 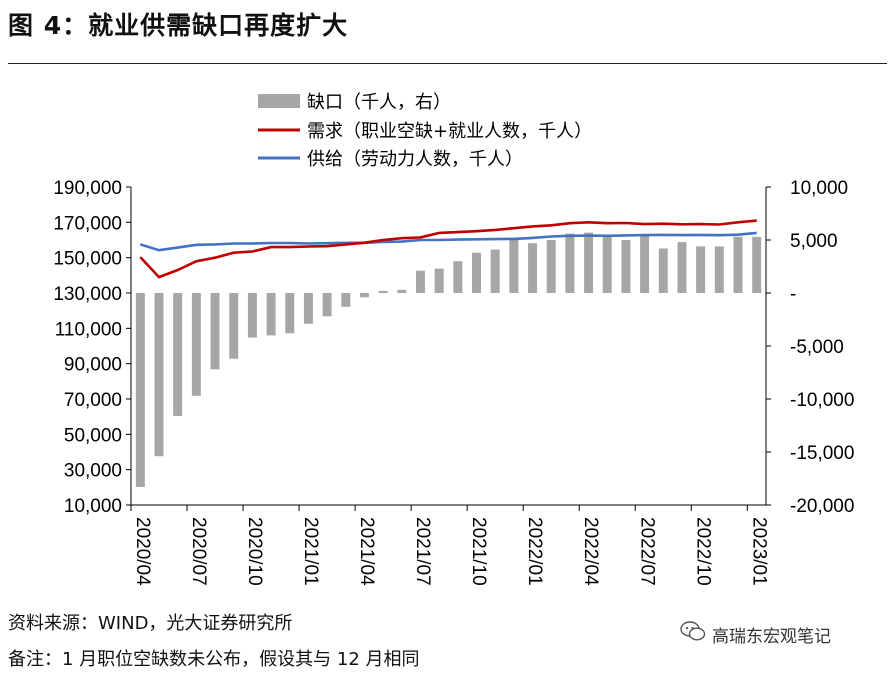 I want to click on left-tick-label: 110,000, so click(x=88, y=329).